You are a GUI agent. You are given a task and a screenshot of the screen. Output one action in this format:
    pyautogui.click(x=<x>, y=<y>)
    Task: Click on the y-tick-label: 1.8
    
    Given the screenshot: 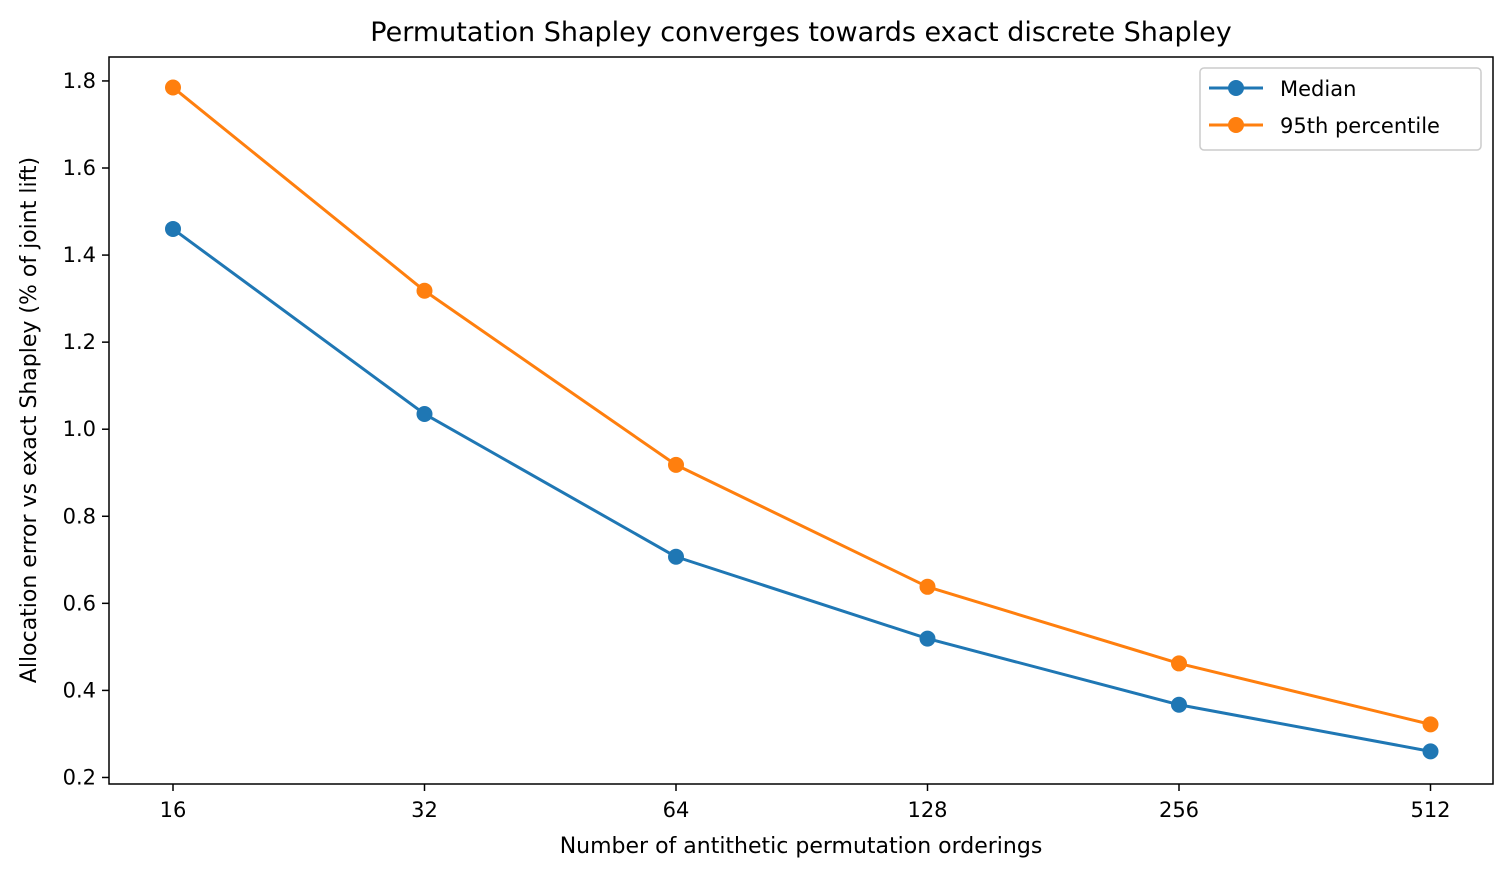 What is the action you would take?
    pyautogui.click(x=79, y=81)
    